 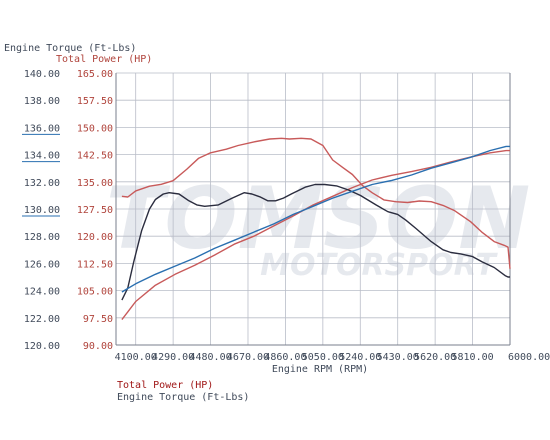 I want to click on x-tick-label: 5430.00, so click(x=398, y=357).